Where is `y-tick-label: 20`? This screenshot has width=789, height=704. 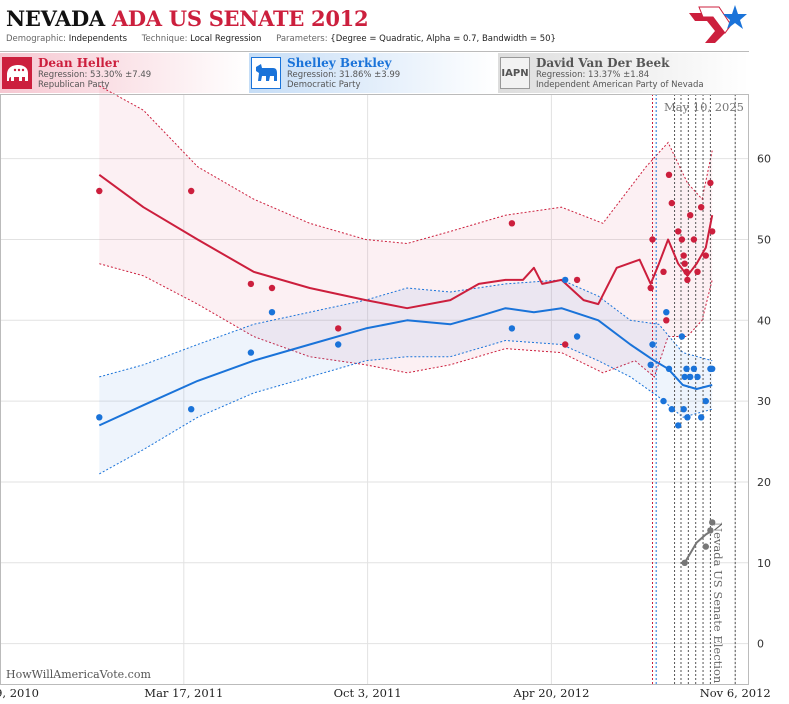
y-tick-label: 20 is located at coordinates (764, 482).